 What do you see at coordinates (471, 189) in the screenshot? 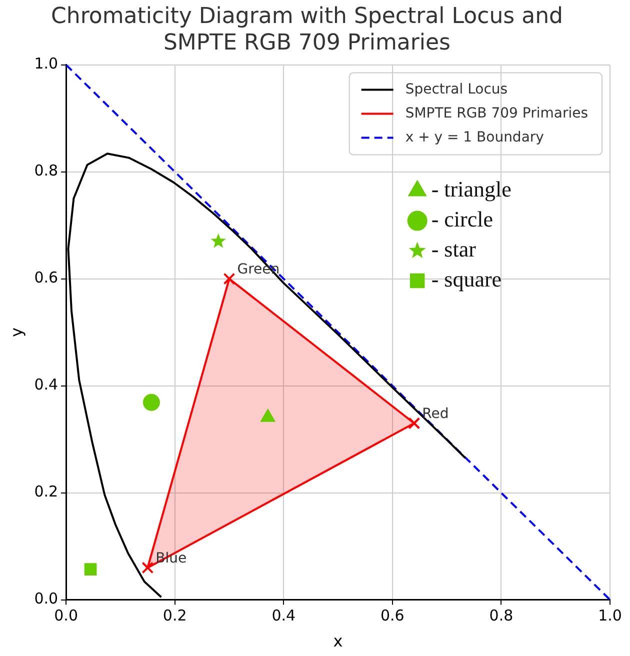
I see `legend-label: - triangle` at bounding box center [471, 189].